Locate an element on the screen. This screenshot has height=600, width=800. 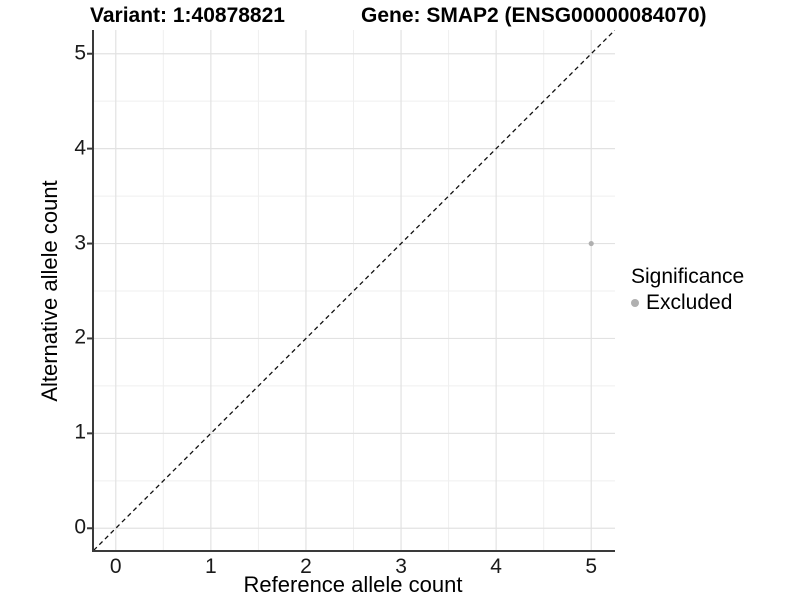
x-tick-label: 0 is located at coordinates (115, 566).